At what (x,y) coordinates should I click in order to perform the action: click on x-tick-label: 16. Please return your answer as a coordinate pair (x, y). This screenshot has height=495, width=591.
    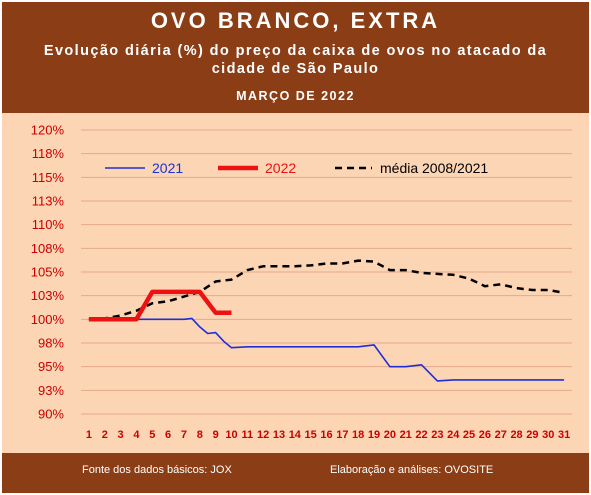
    Looking at the image, I should click on (326, 435).